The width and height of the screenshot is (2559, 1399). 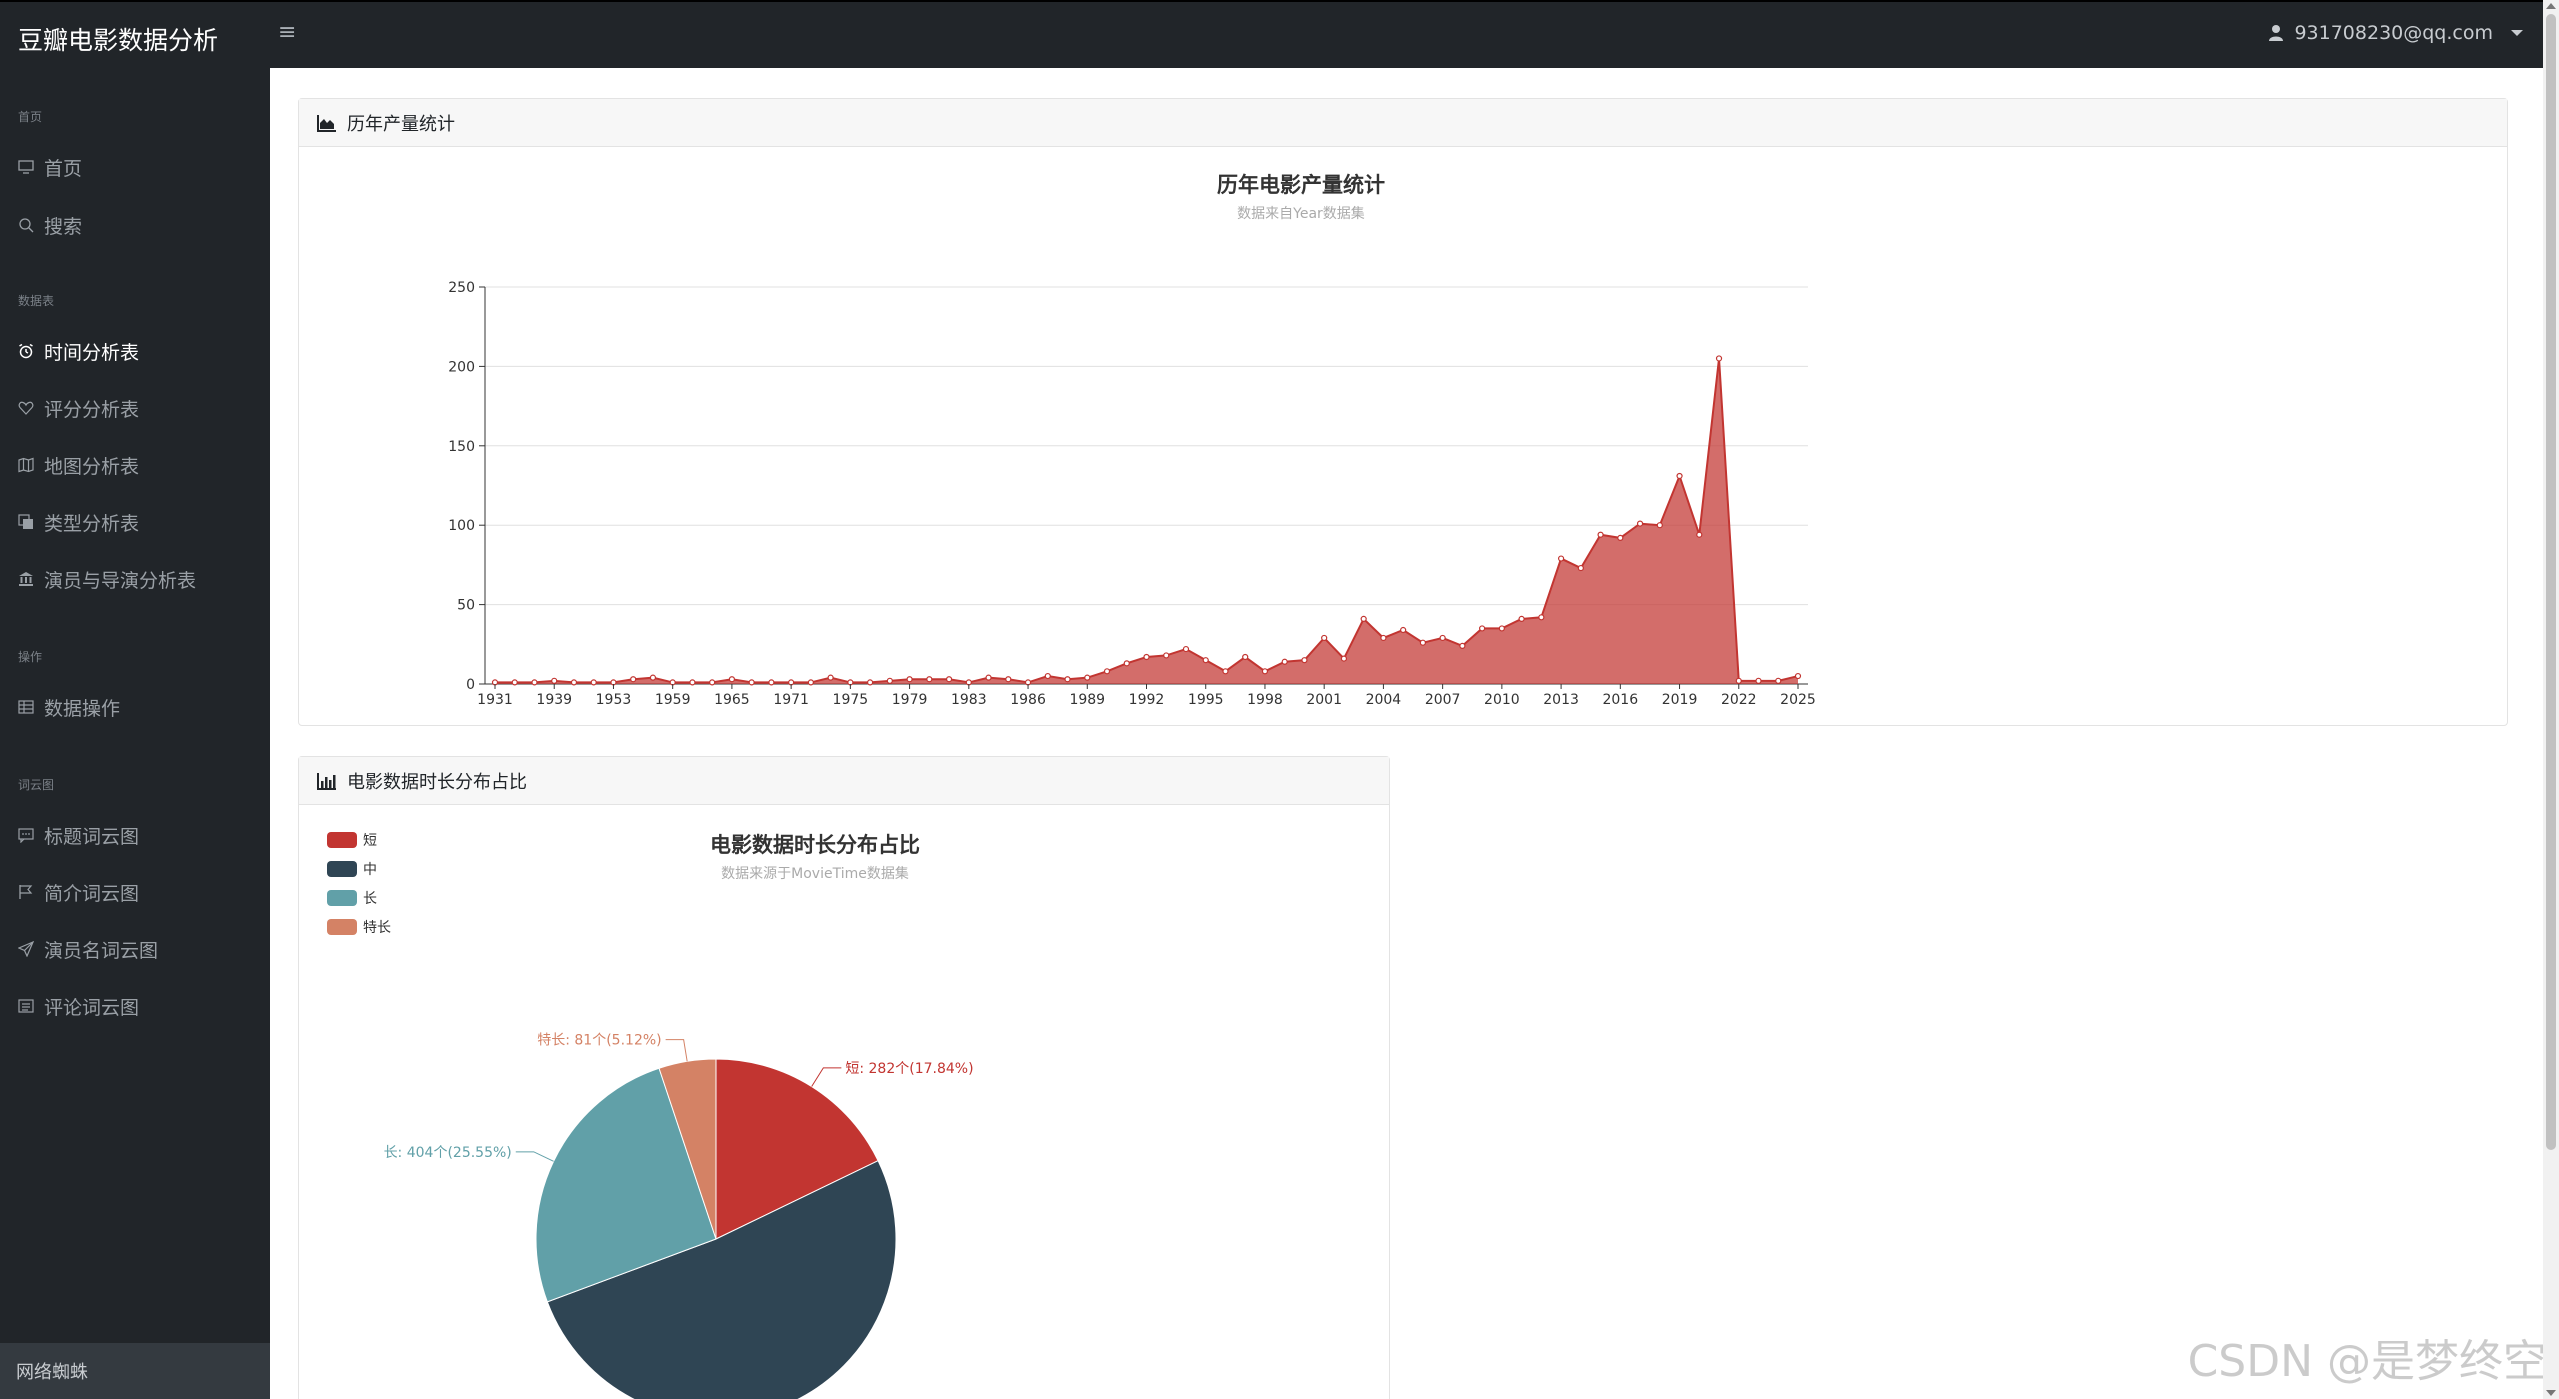 What do you see at coordinates (92, 836) in the screenshot?
I see `sidebar-item-label: 标题词云图` at bounding box center [92, 836].